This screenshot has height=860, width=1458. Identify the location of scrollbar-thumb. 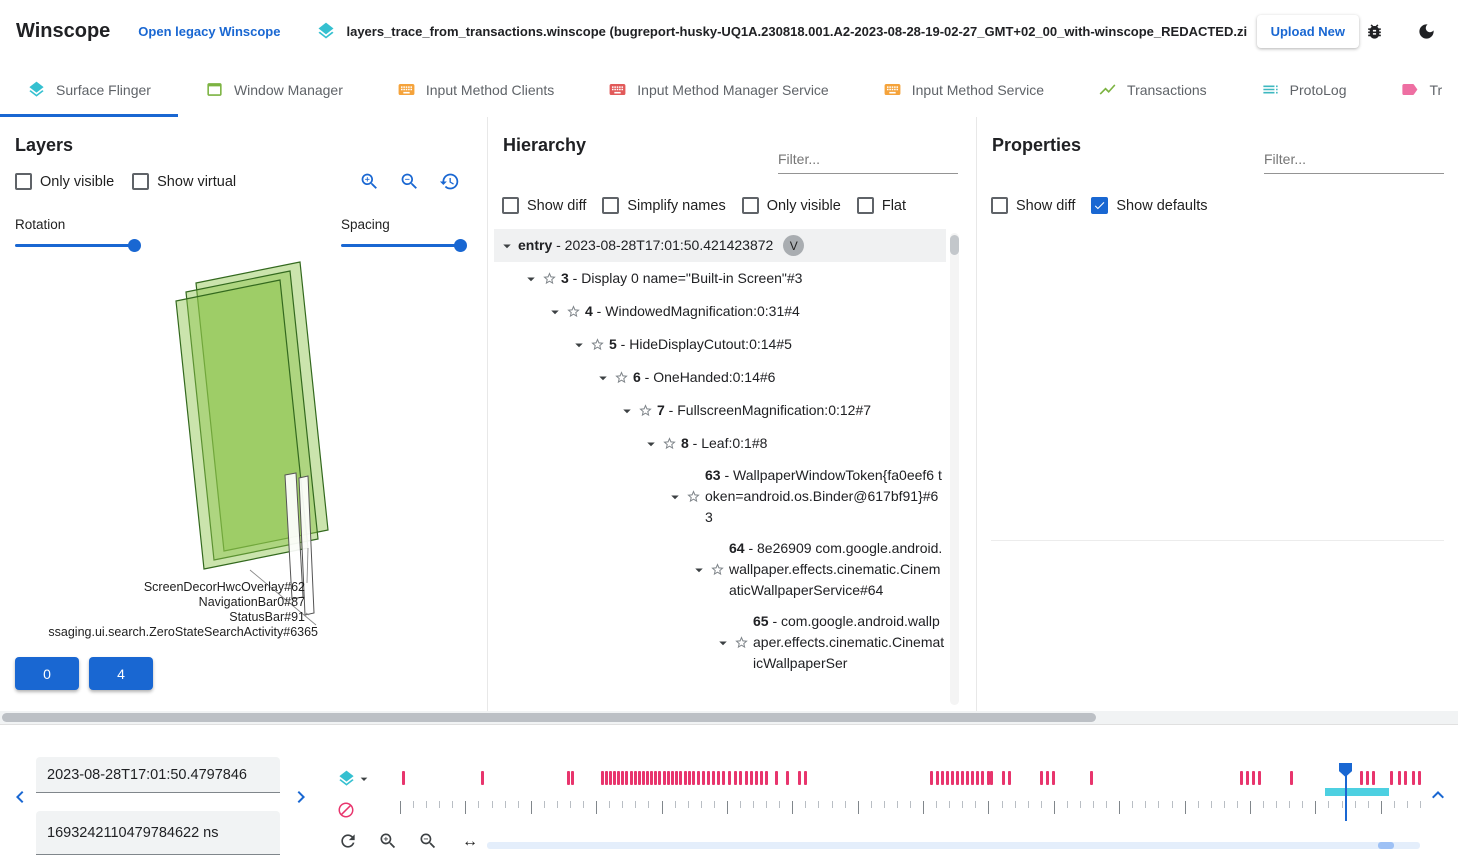
(954, 245).